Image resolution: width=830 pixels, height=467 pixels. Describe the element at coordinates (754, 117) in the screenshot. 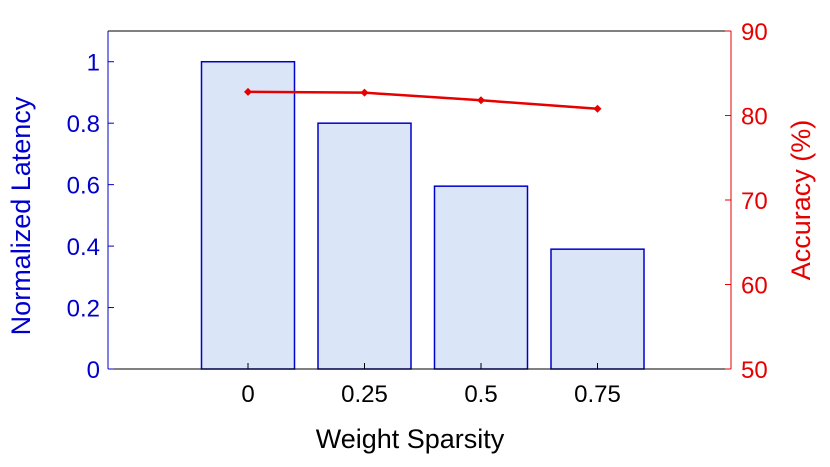

I see `right-tick-label-3: 80` at that location.